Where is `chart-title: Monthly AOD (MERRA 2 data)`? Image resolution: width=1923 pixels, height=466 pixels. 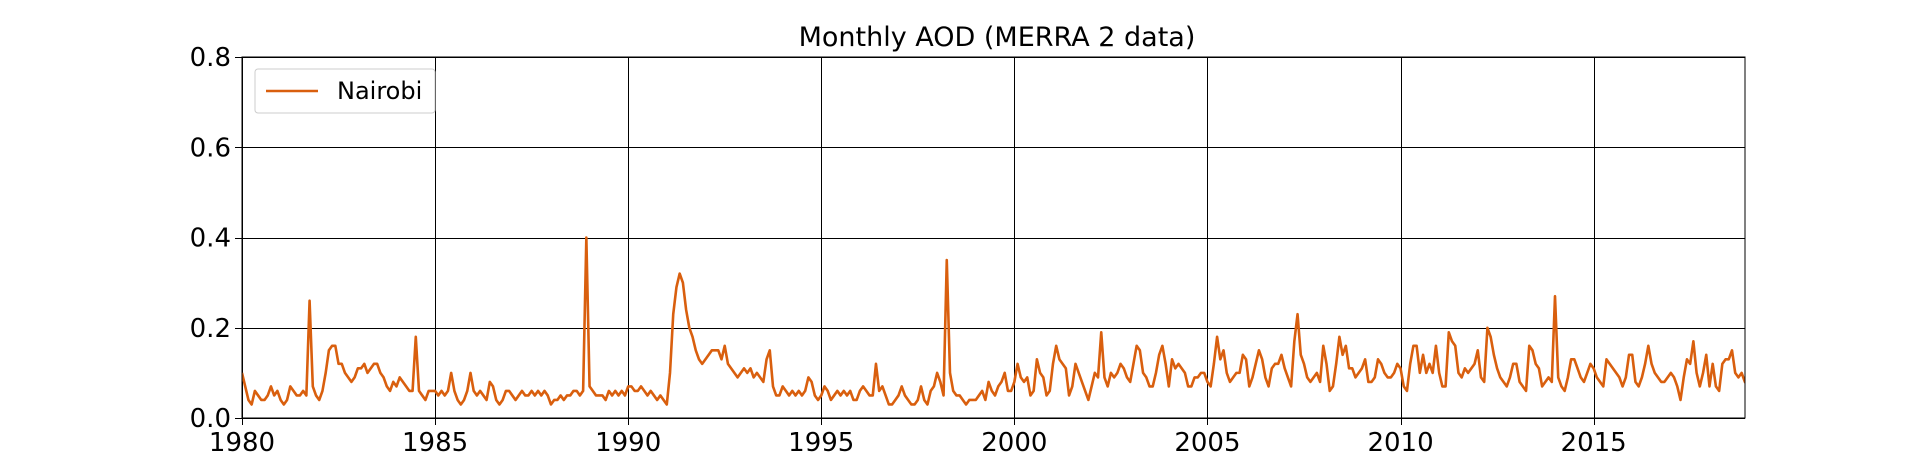
chart-title: Monthly AOD (MERRA 2 data) is located at coordinates (997, 37).